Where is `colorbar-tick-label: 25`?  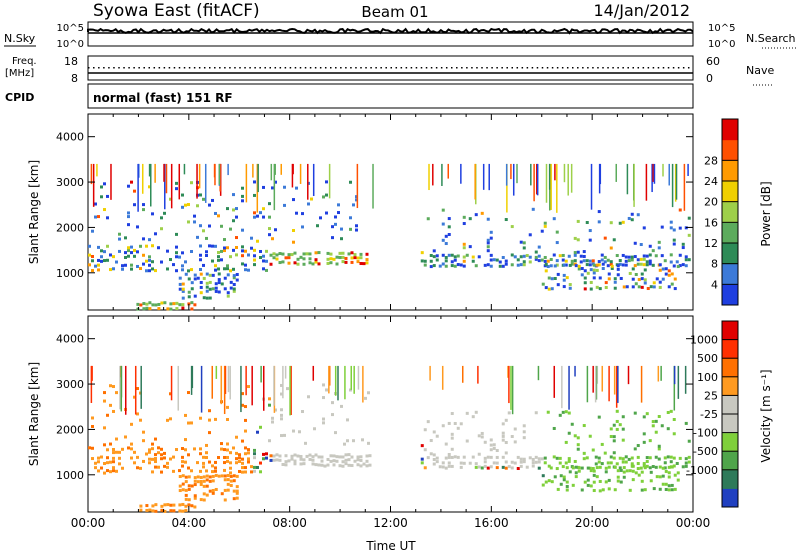 colorbar-tick-label: 25 is located at coordinates (711, 395).